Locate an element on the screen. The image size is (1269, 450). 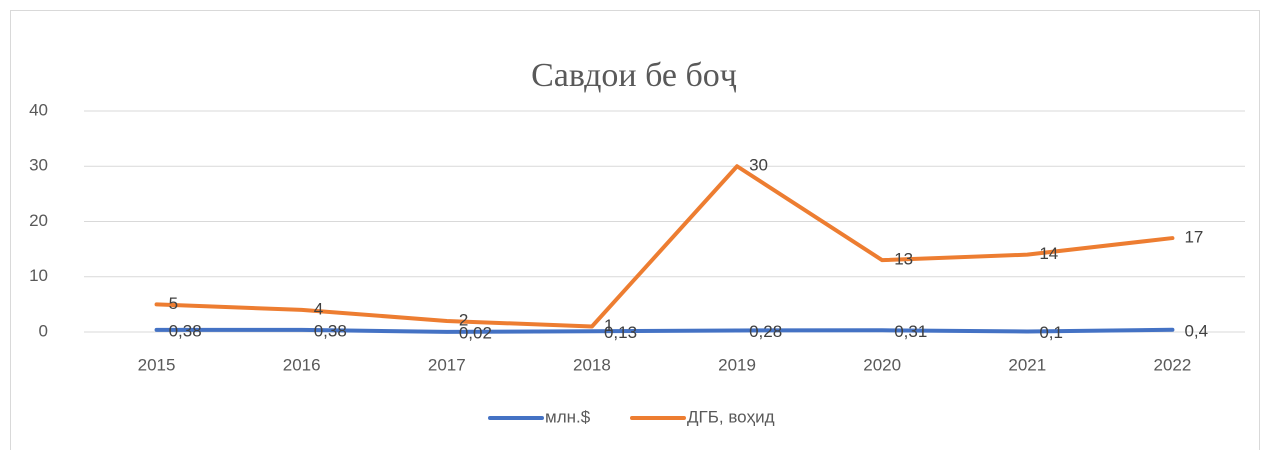
data-label: 0,31 is located at coordinates (910, 331).